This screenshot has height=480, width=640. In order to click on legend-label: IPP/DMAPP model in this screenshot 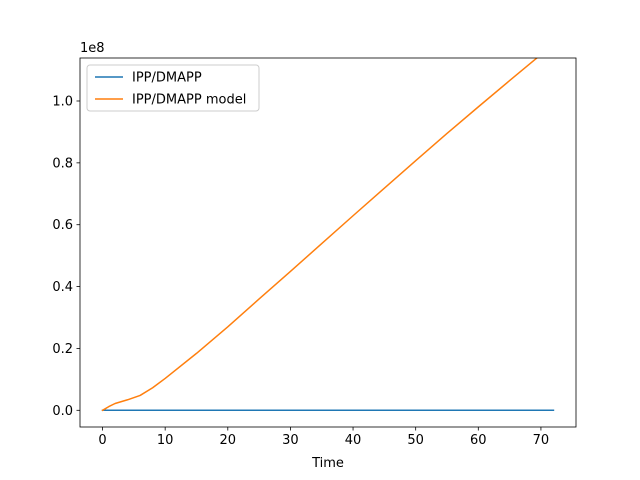, I will do `click(189, 100)`.